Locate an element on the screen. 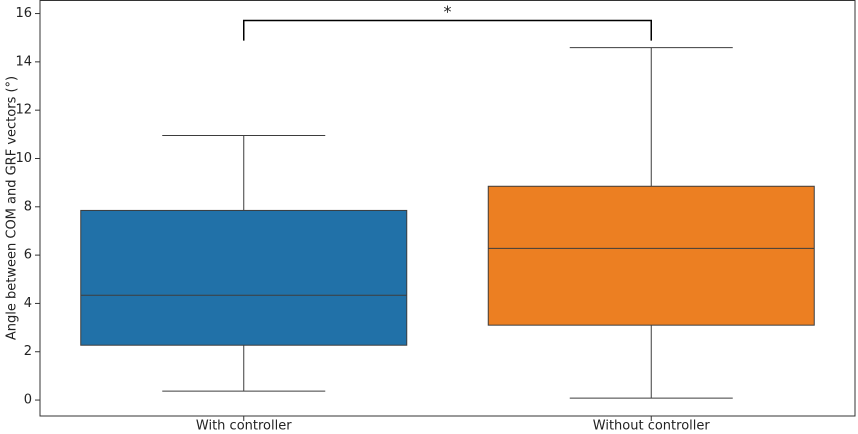 The width and height of the screenshot is (858, 434). y-tick-label: 10 is located at coordinates (23, 158).